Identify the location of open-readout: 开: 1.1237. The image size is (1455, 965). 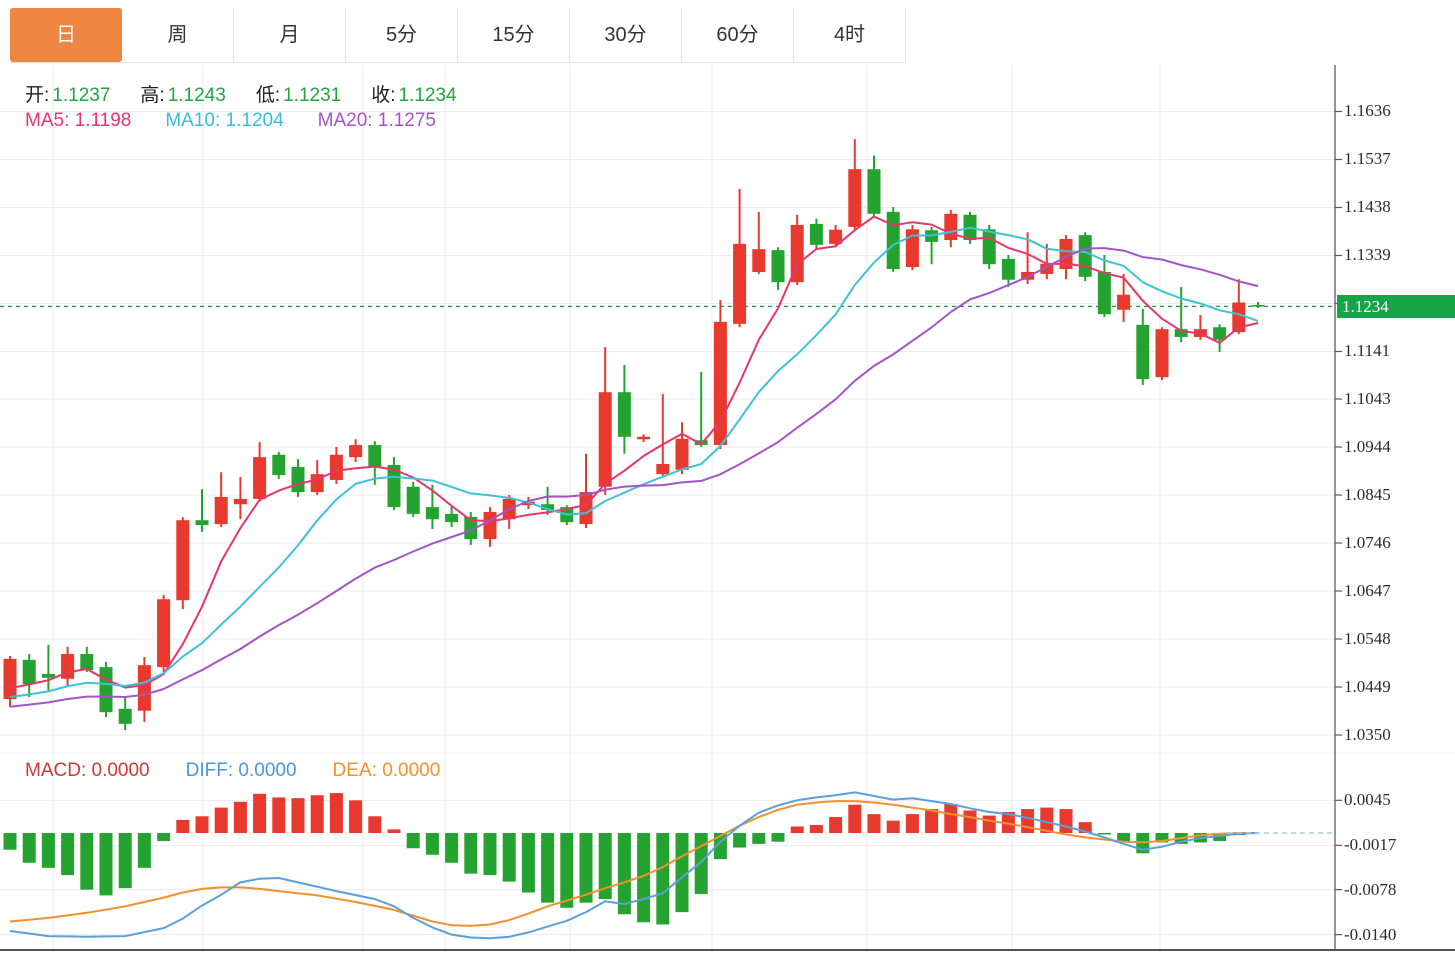
(68, 95).